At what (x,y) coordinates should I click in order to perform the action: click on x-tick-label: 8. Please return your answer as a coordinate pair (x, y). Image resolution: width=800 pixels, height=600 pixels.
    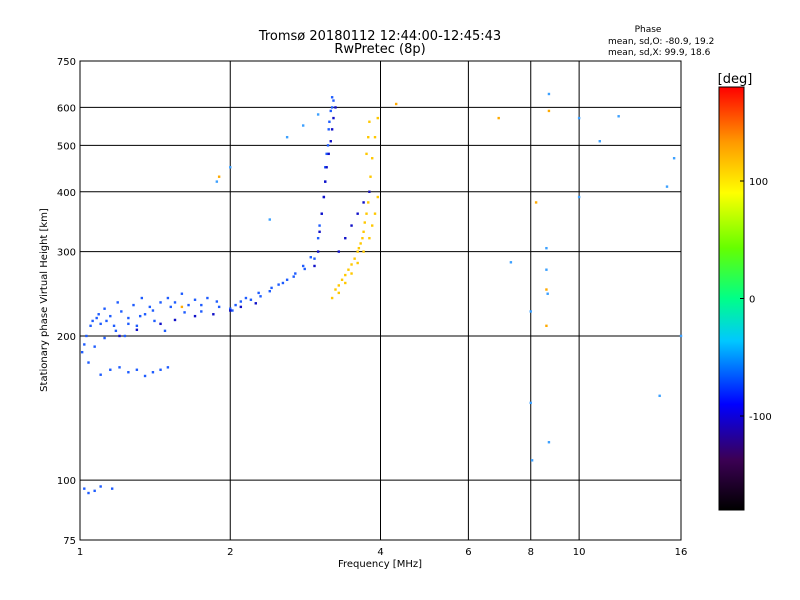
    Looking at the image, I should click on (531, 552).